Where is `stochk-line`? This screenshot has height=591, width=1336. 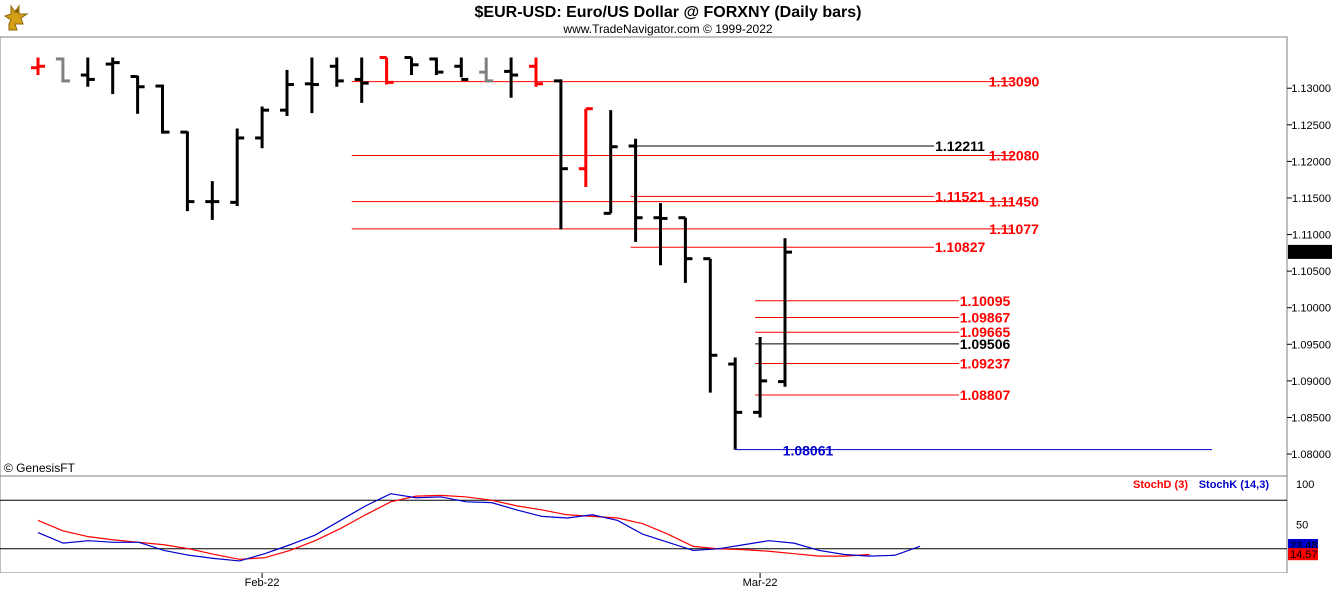
stochk-line is located at coordinates (479, 527).